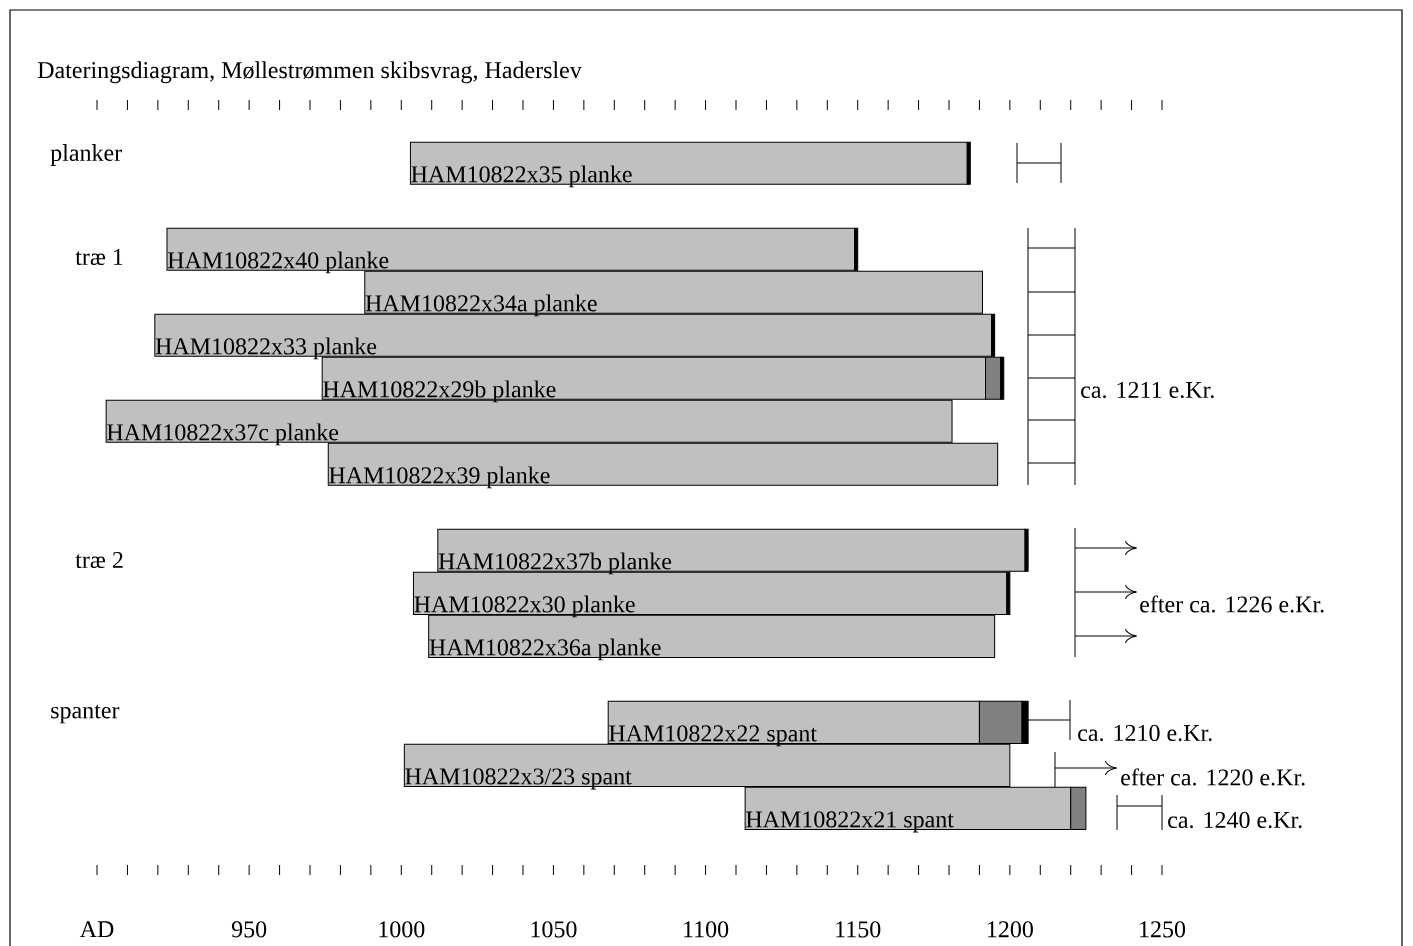 The image size is (1413, 946). What do you see at coordinates (99, 257) in the screenshot?
I see `annotation: træ 1` at bounding box center [99, 257].